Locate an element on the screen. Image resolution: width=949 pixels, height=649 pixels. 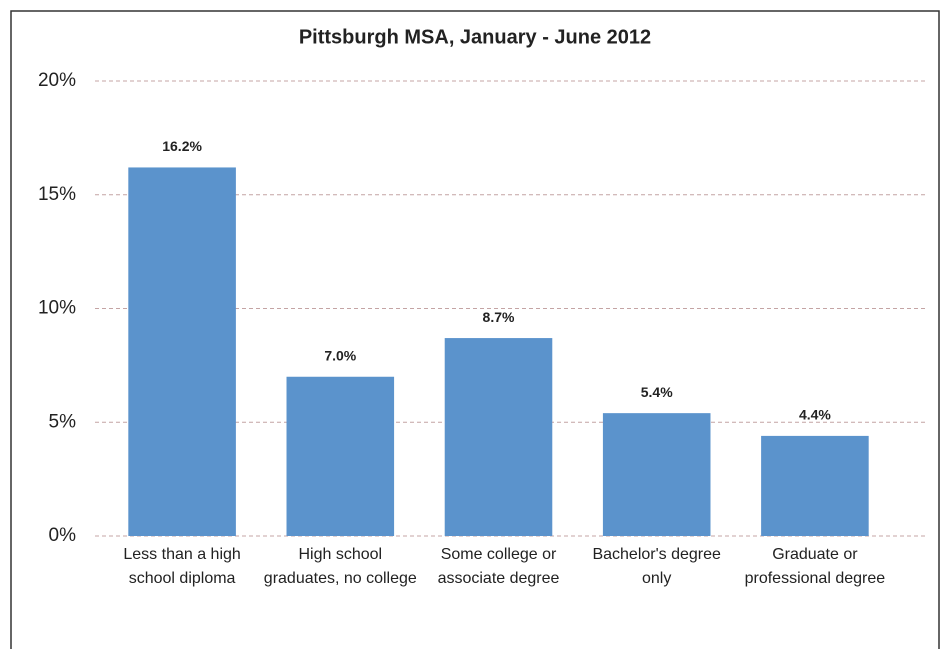
data-label: 7.0% is located at coordinates (340, 355).